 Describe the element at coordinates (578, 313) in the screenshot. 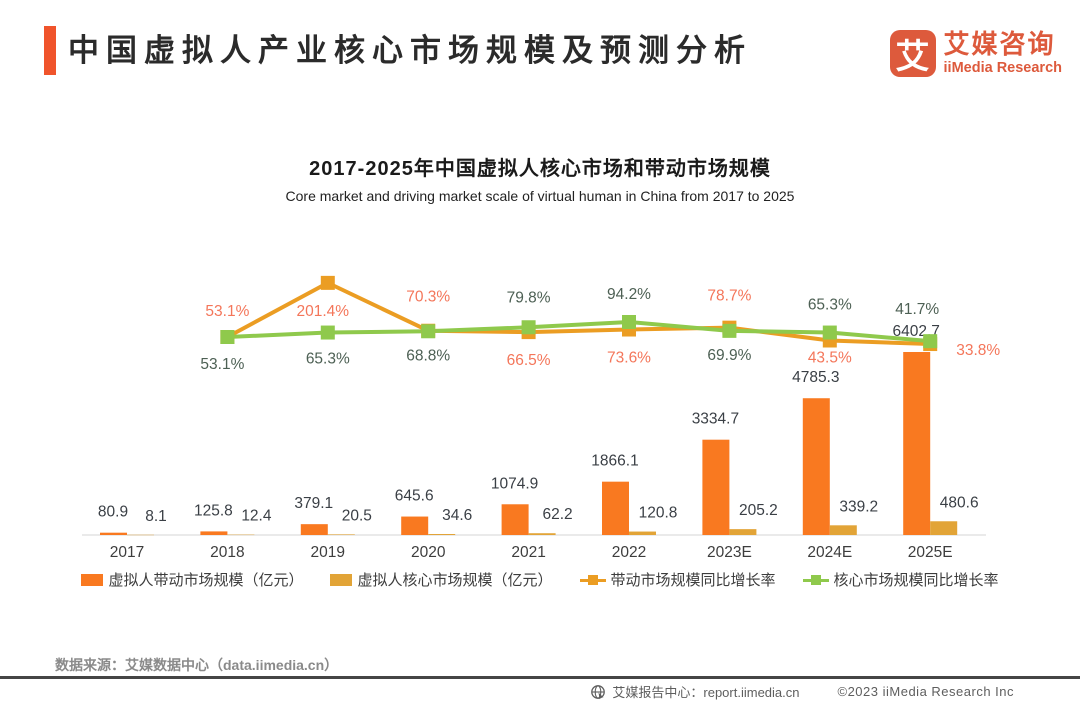

I see `line-driving-growth` at that location.